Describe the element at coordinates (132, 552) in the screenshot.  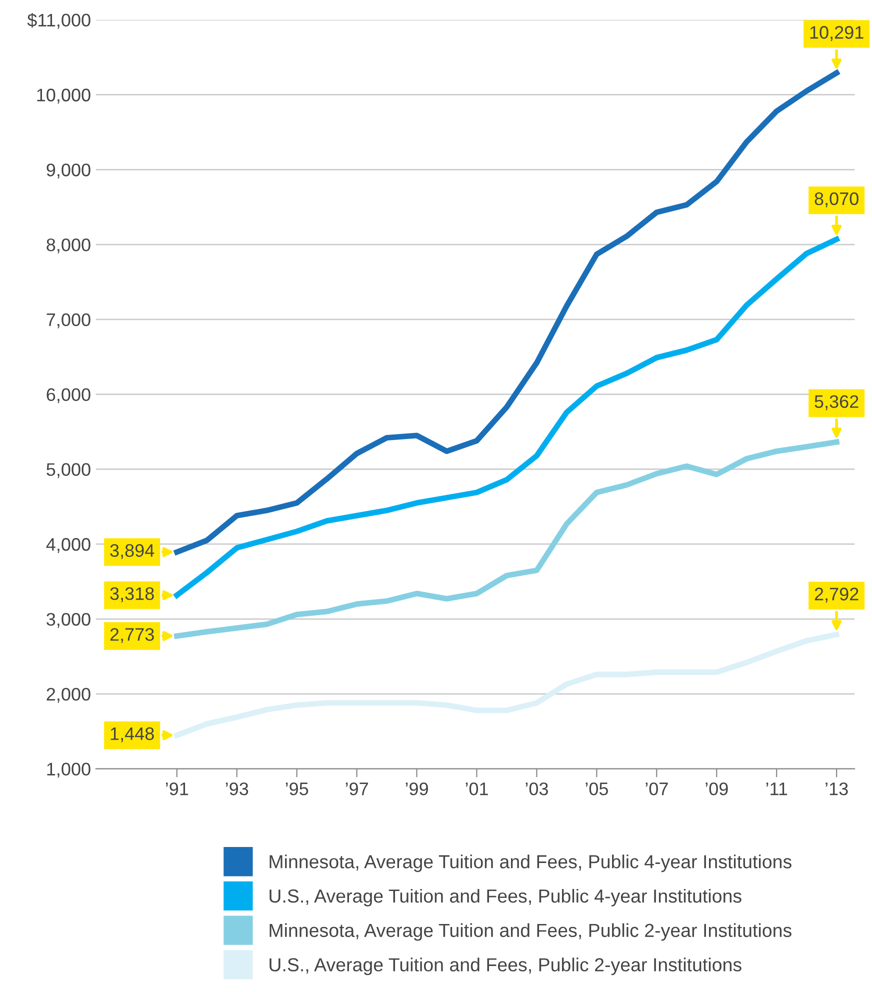
I see `data-label: 3,894` at that location.